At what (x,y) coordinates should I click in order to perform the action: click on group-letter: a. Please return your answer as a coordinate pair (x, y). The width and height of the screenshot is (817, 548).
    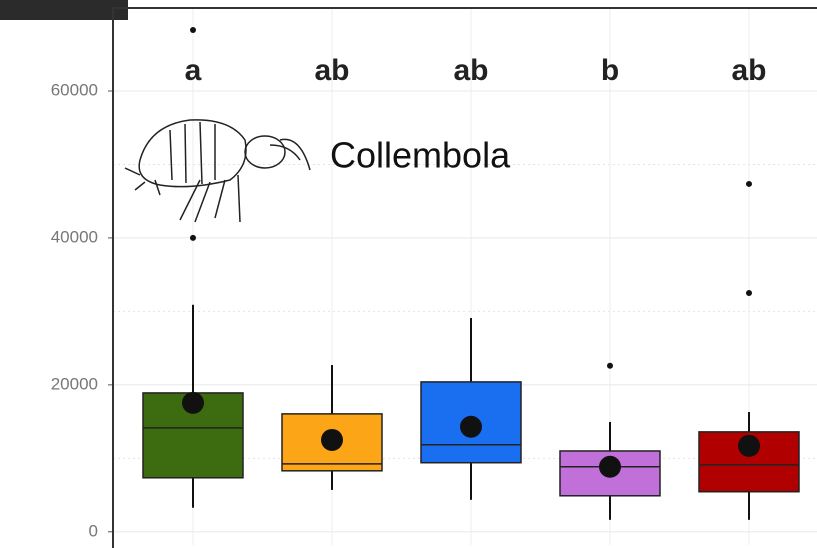
    Looking at the image, I should click on (193, 70).